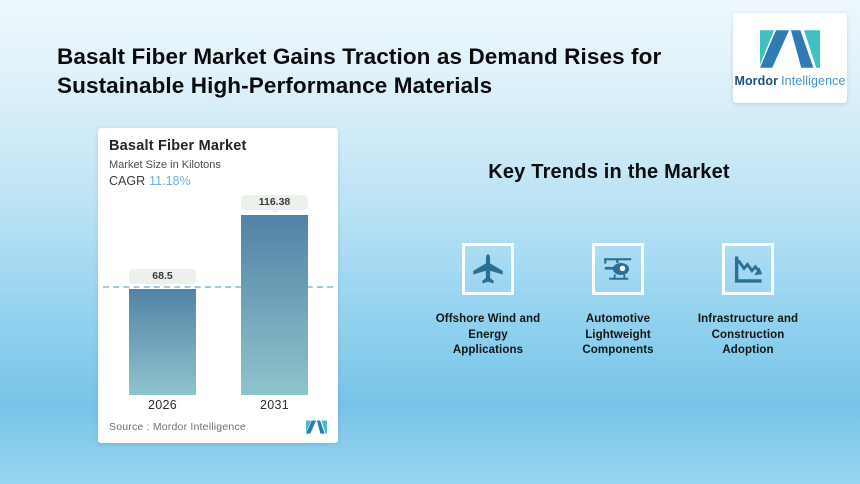  What do you see at coordinates (790, 48) in the screenshot?
I see `mordor-logo-icon` at bounding box center [790, 48].